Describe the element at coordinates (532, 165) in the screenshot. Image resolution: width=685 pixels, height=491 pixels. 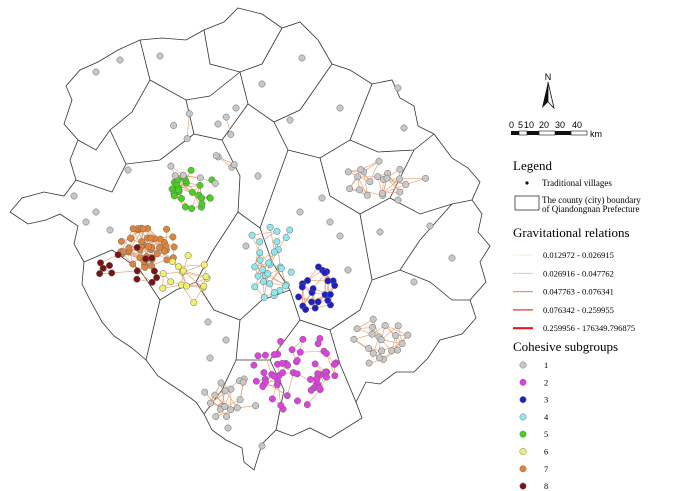
I see `legend-title: Legend` at that location.